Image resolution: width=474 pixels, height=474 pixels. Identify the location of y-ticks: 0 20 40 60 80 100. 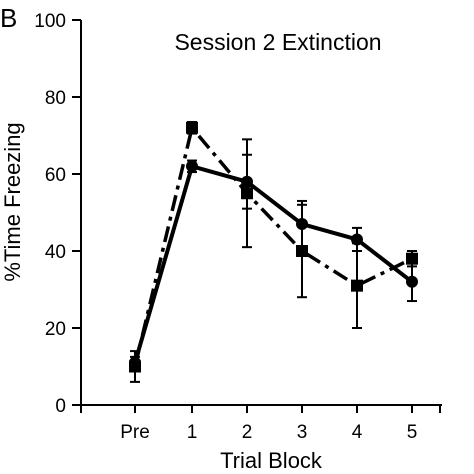
(57, 214).